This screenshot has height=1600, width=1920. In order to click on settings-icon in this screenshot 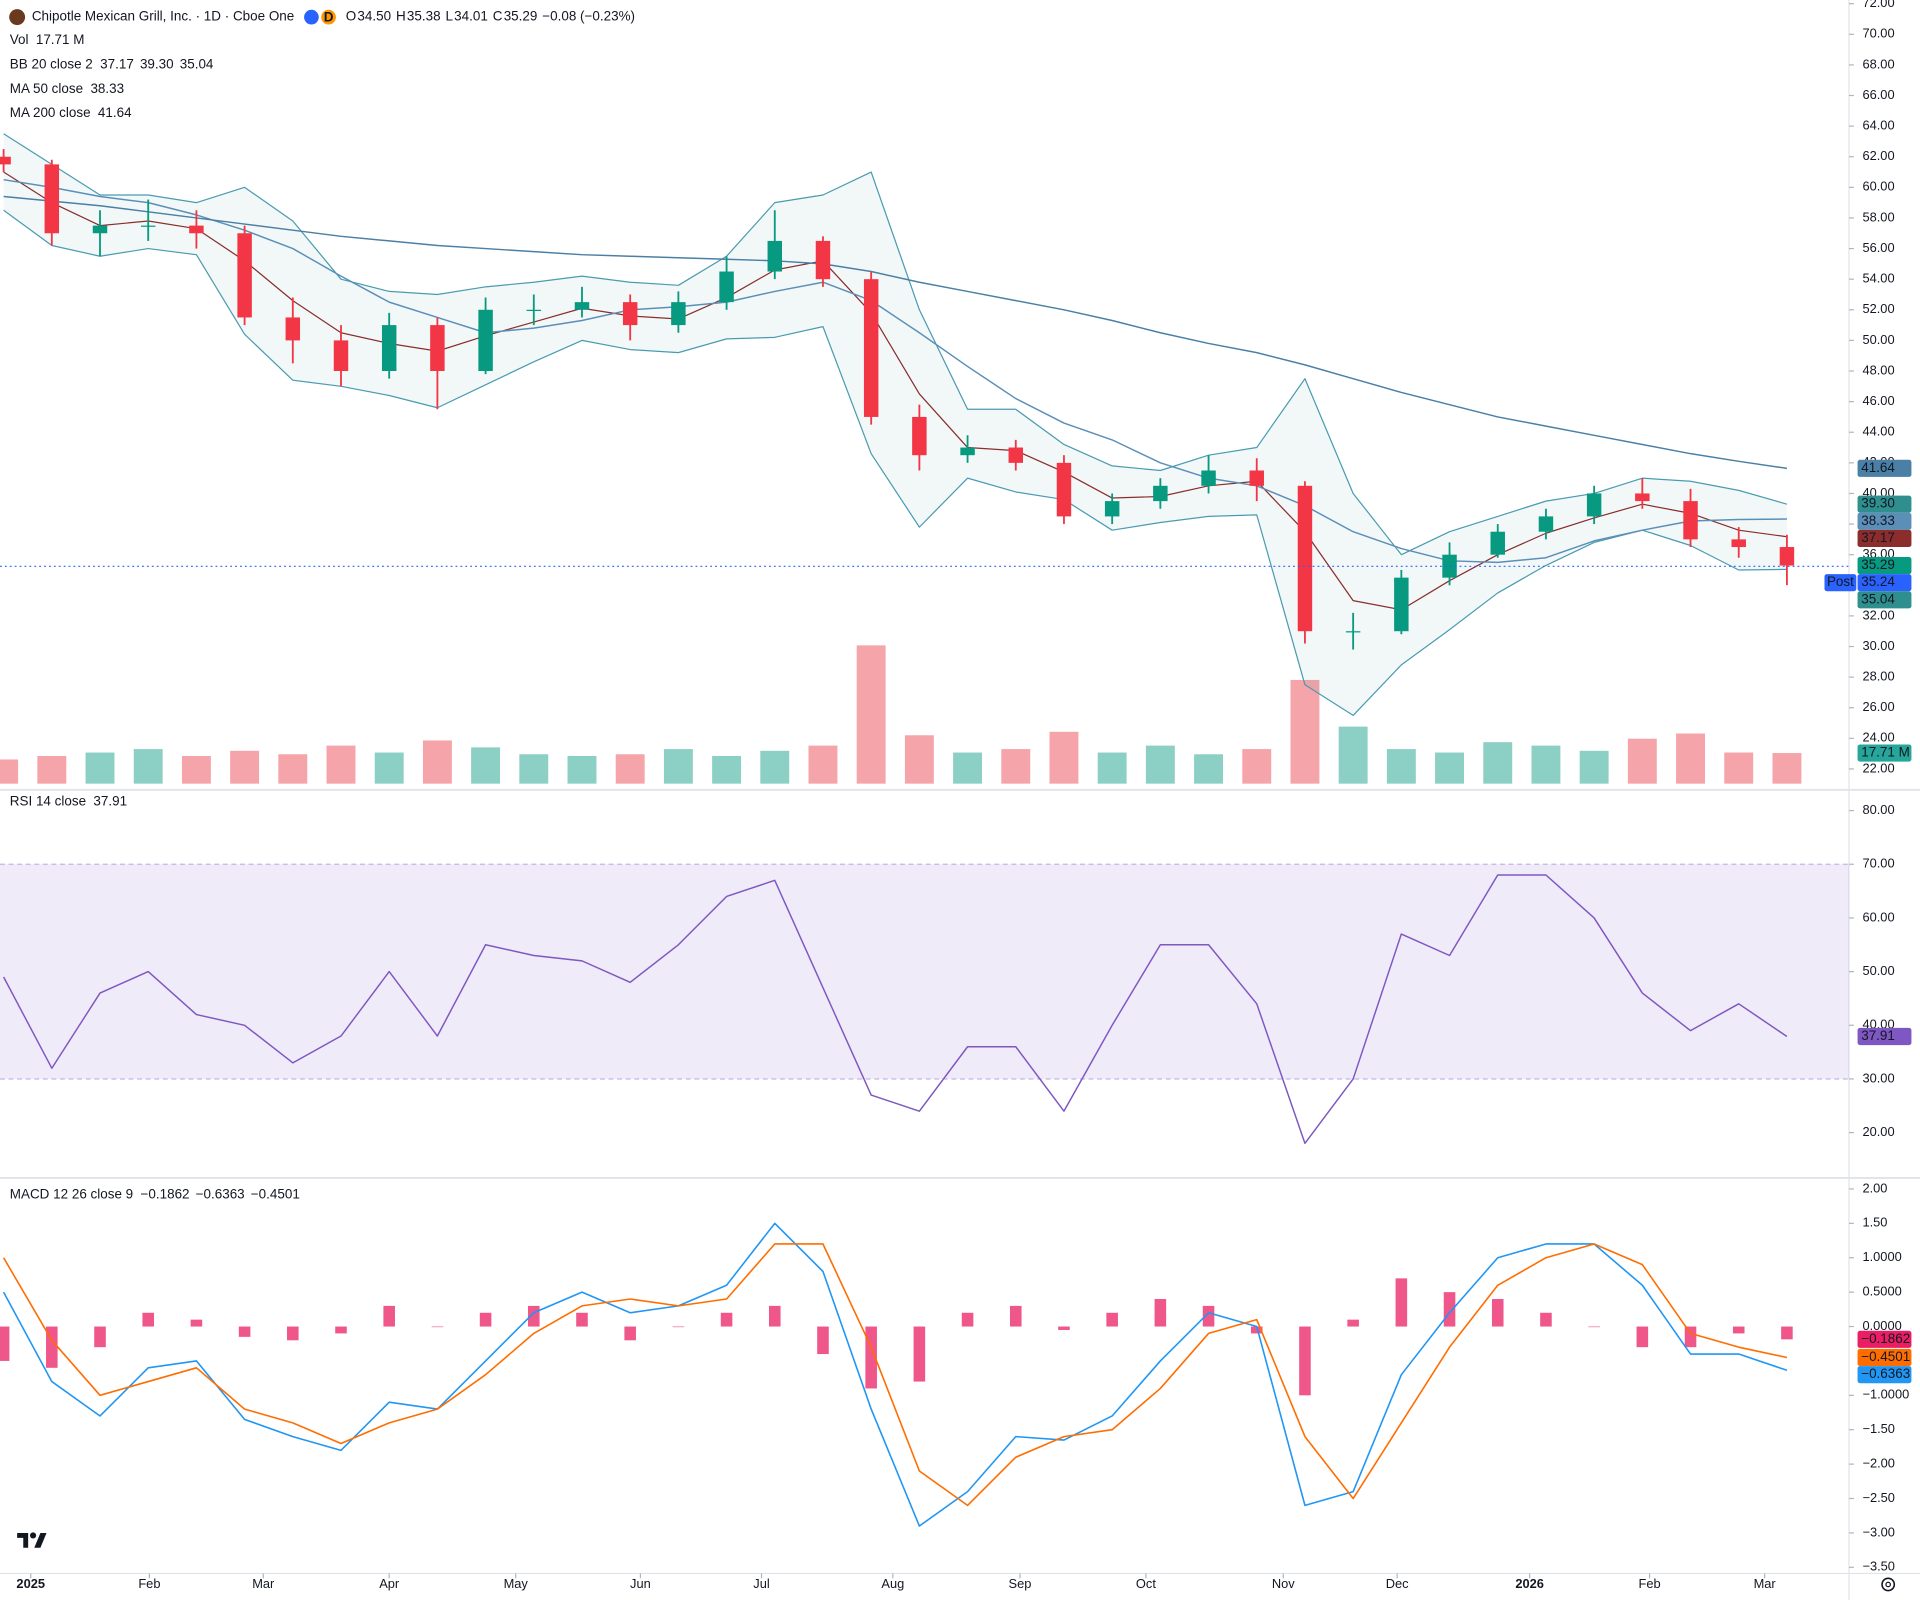, I will do `click(1888, 1584)`.